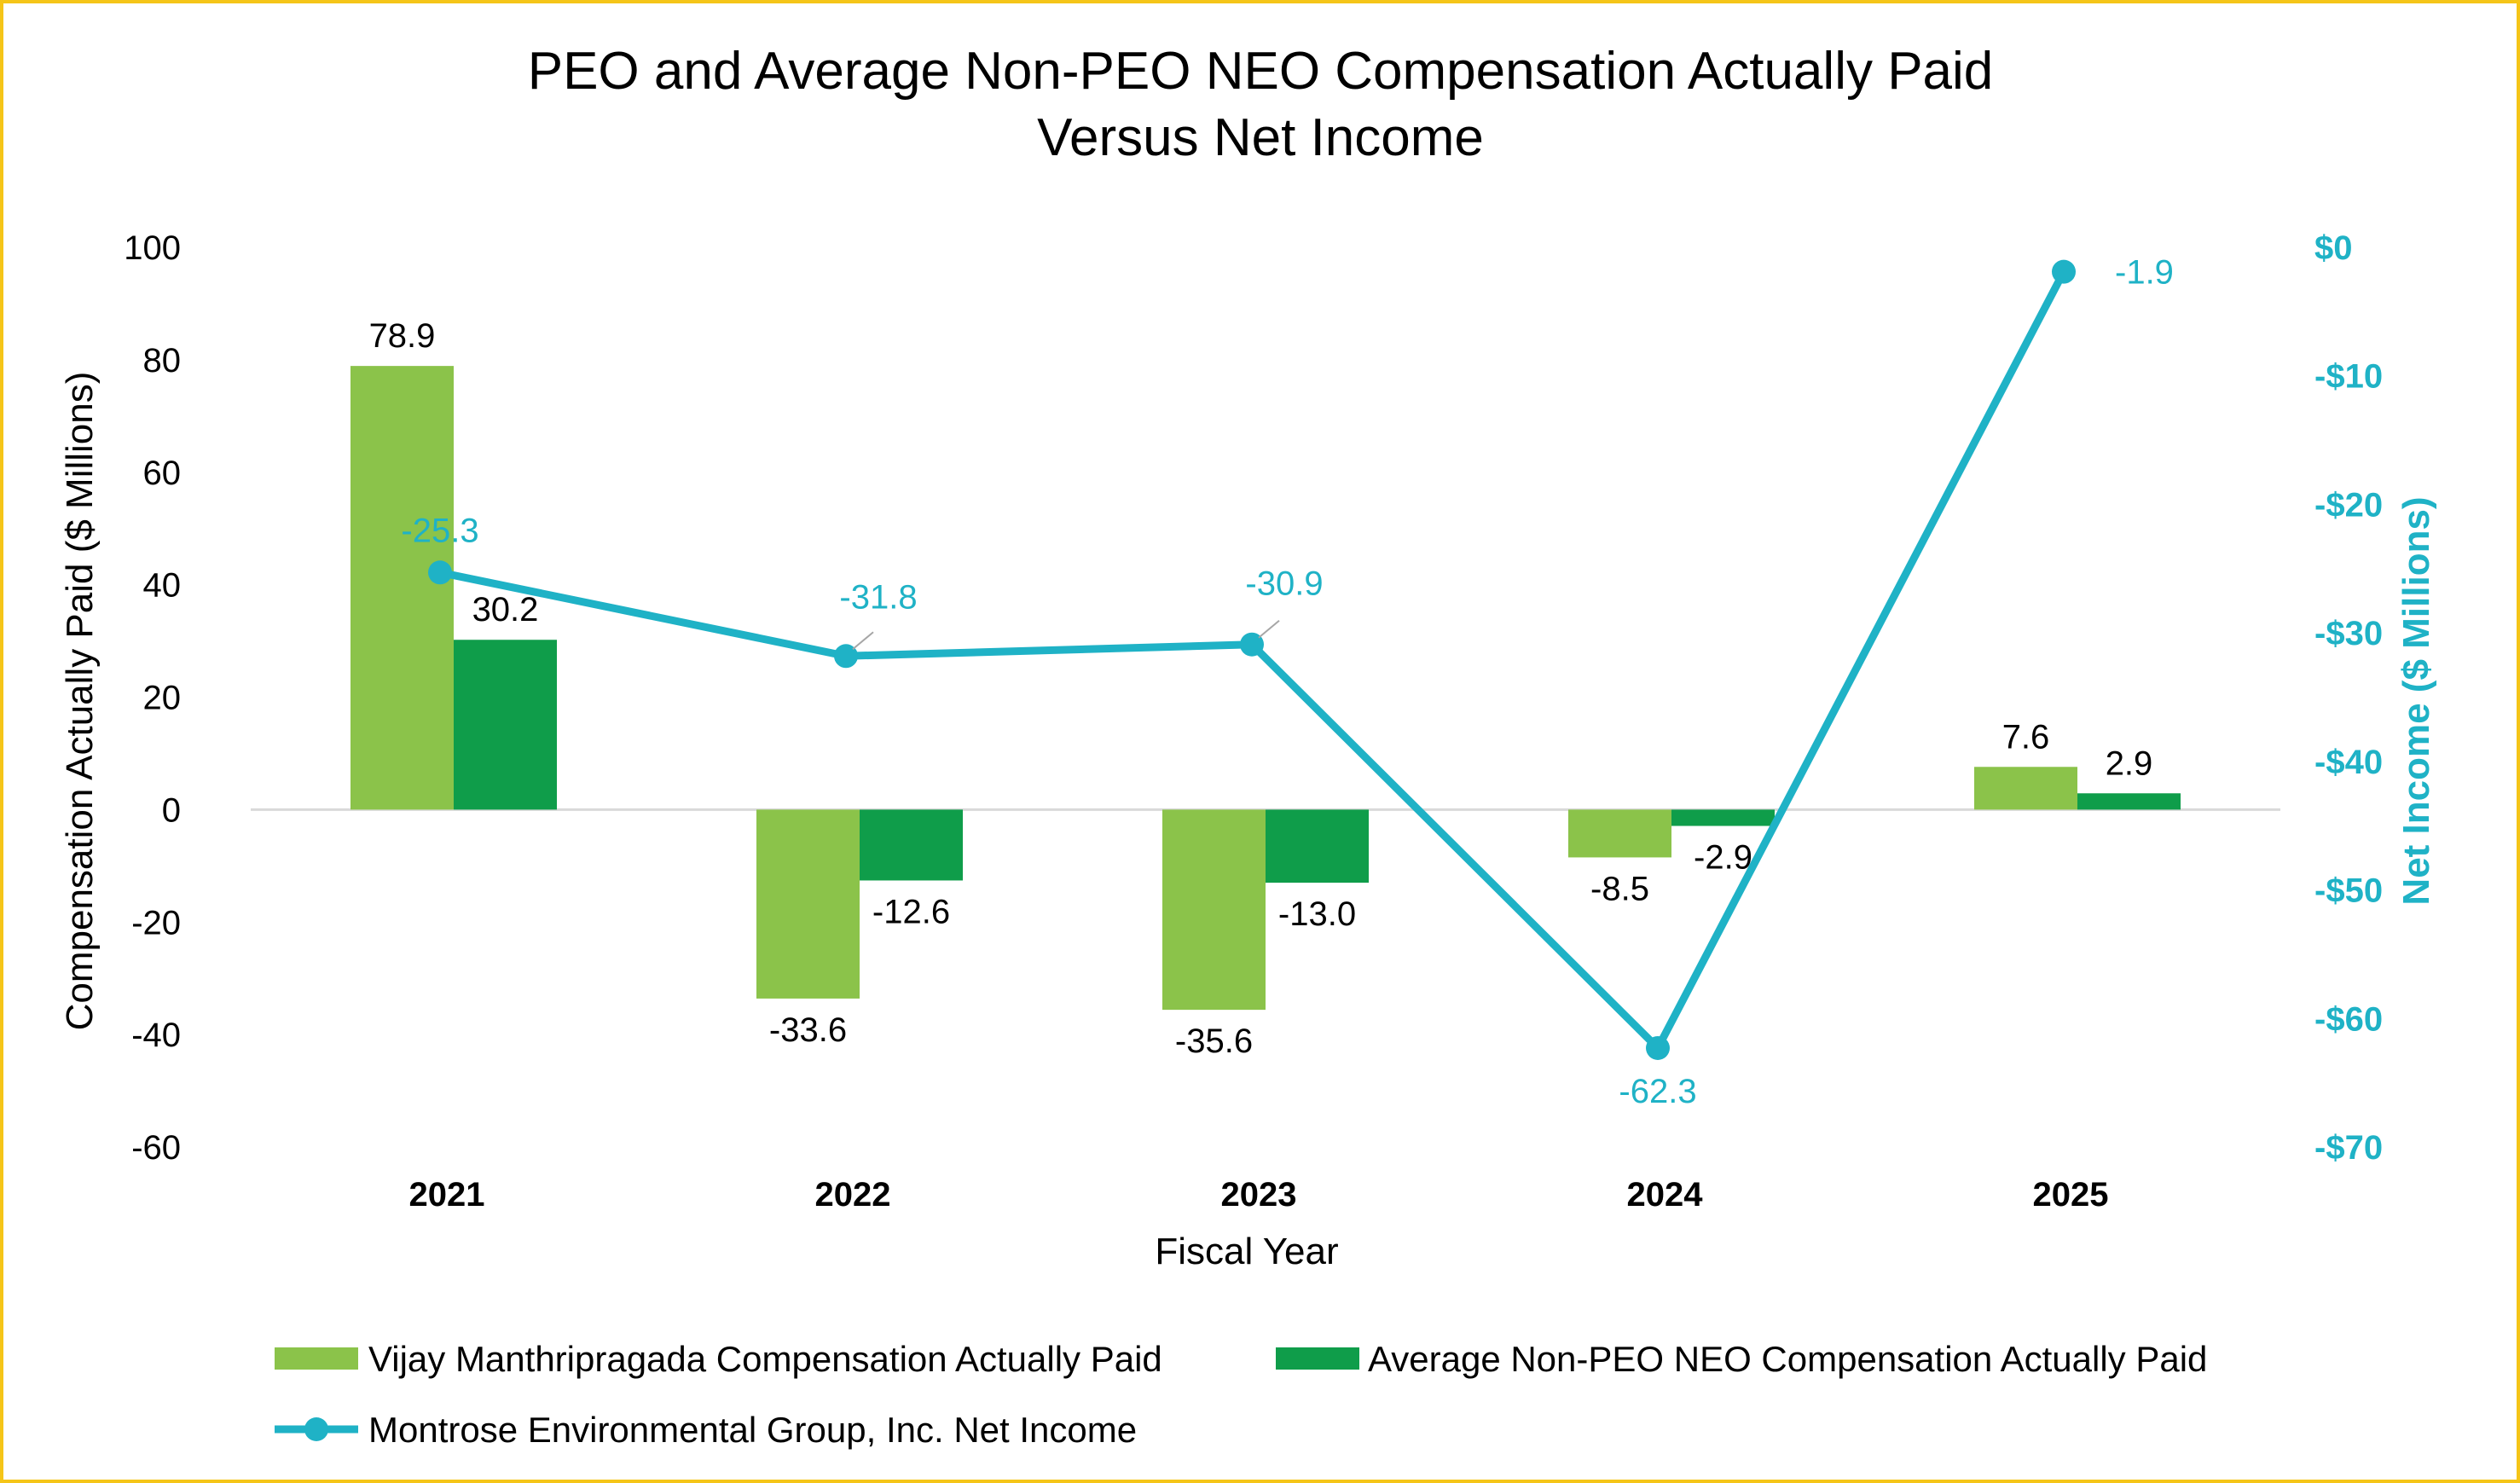 The width and height of the screenshot is (2520, 1483). Describe the element at coordinates (317, 1358) in the screenshot. I see `legend-swatch-peo` at that location.